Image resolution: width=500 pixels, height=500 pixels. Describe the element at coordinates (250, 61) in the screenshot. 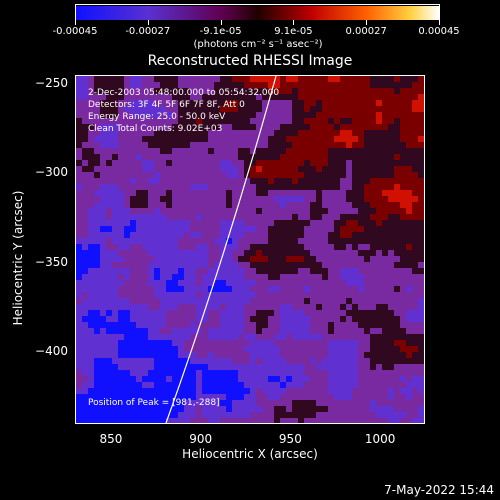

I see `image-title: Reconstructed RHESSI Image` at that location.